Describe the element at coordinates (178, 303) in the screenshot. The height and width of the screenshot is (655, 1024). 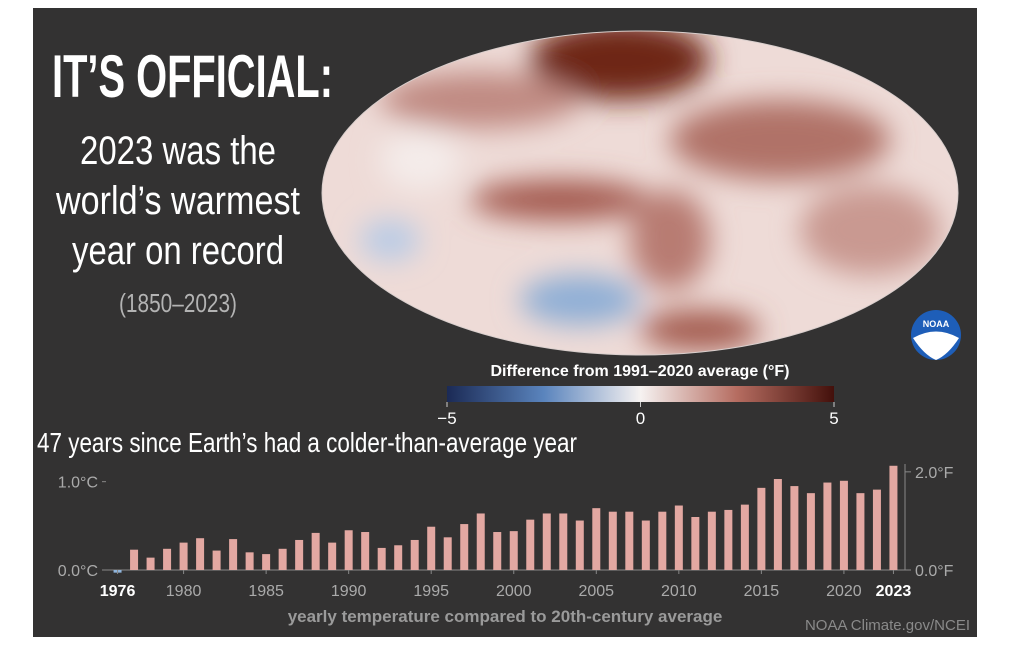
I see `period: (1850–2023)` at that location.